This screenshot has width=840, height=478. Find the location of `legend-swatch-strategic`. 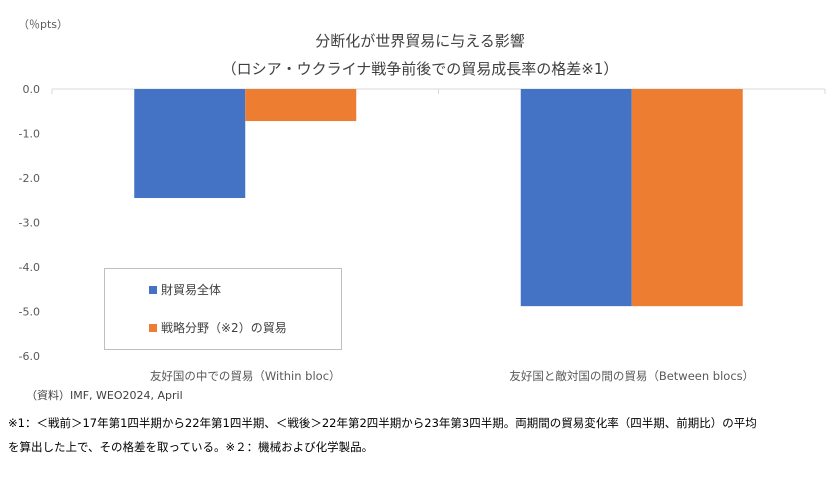

legend-swatch-strategic is located at coordinates (153, 327).